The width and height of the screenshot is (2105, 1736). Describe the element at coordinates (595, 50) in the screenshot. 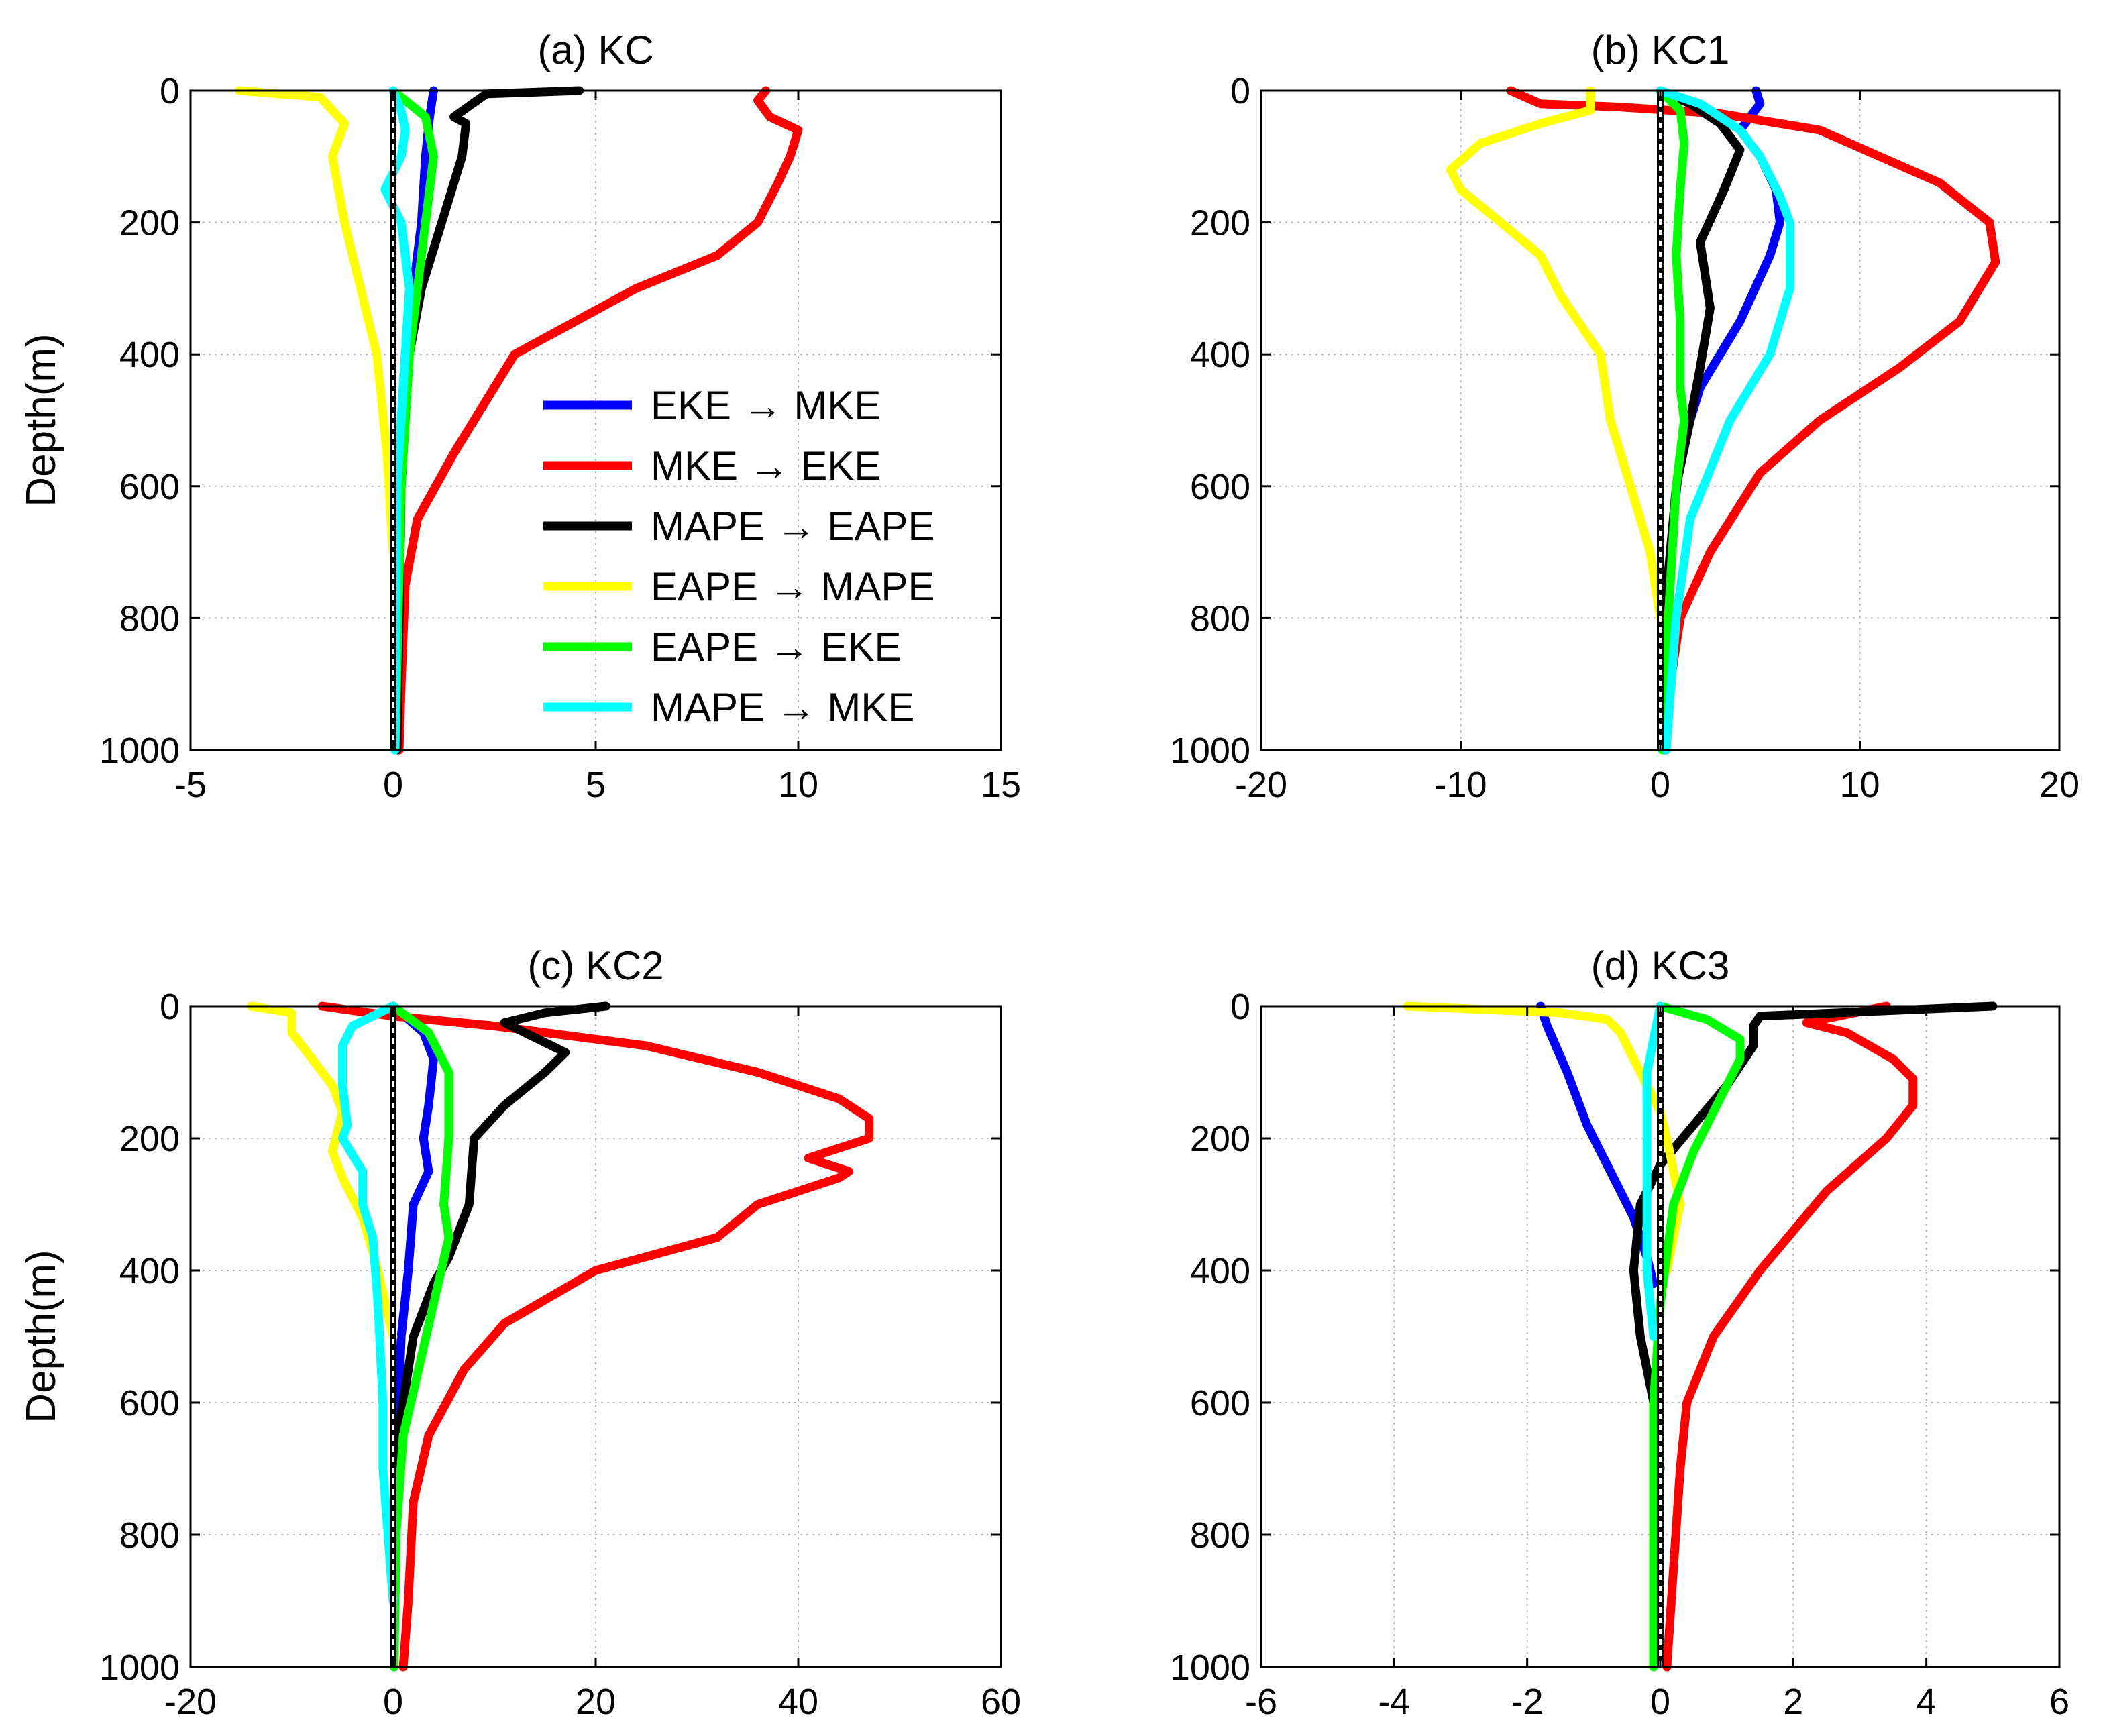

I see `chart-title: (a) KC` at that location.